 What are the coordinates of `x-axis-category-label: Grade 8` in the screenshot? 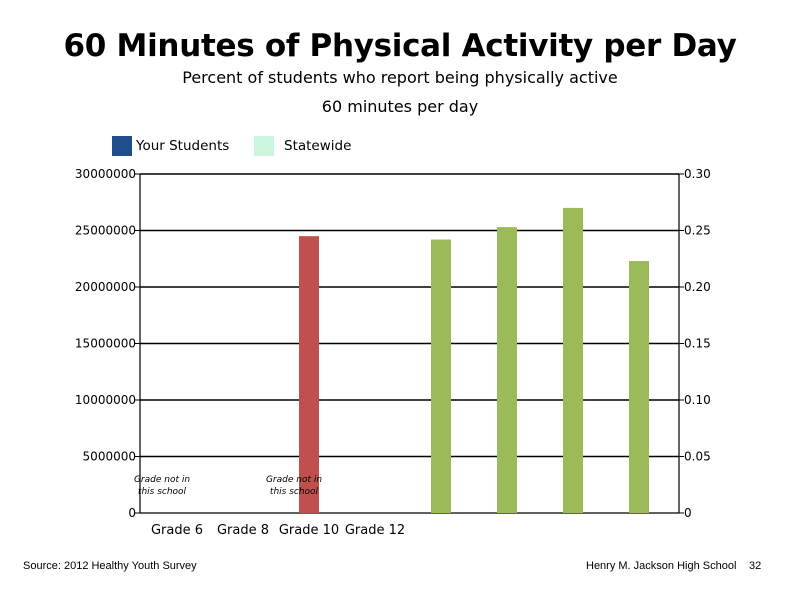 It's located at (243, 530).